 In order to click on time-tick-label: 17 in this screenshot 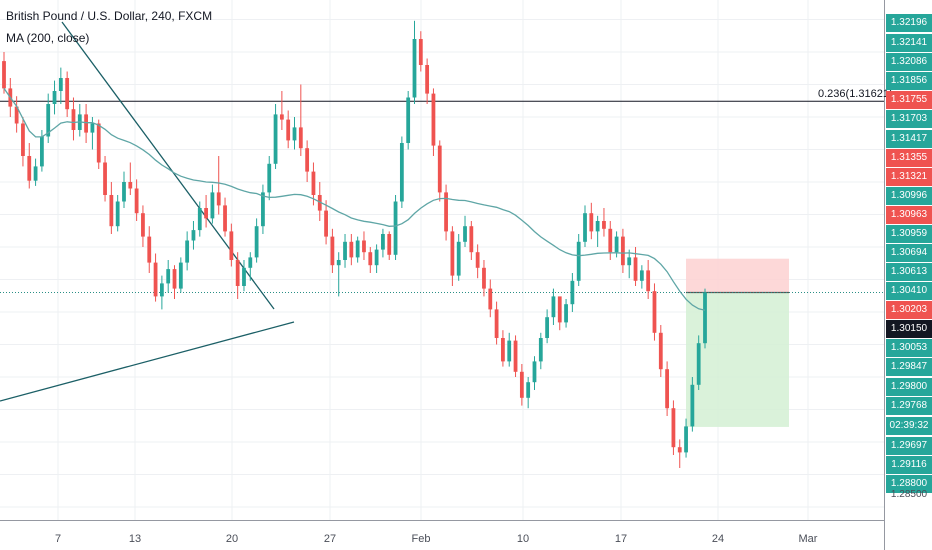, I will do `click(621, 539)`.